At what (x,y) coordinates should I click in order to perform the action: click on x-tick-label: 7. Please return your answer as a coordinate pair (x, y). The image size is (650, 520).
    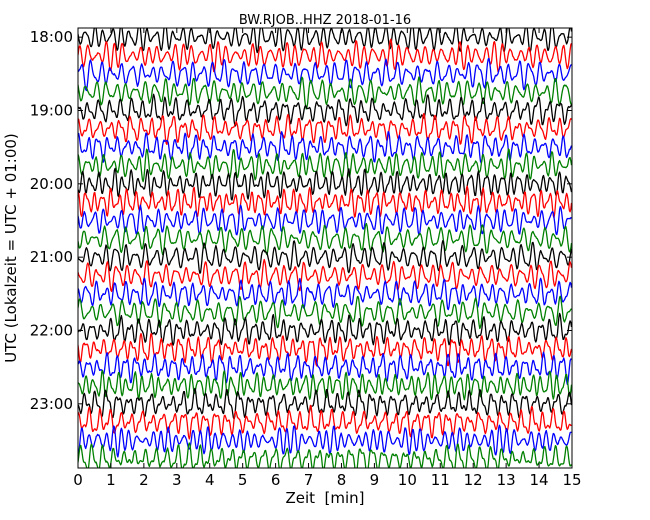
    Looking at the image, I should click on (309, 480).